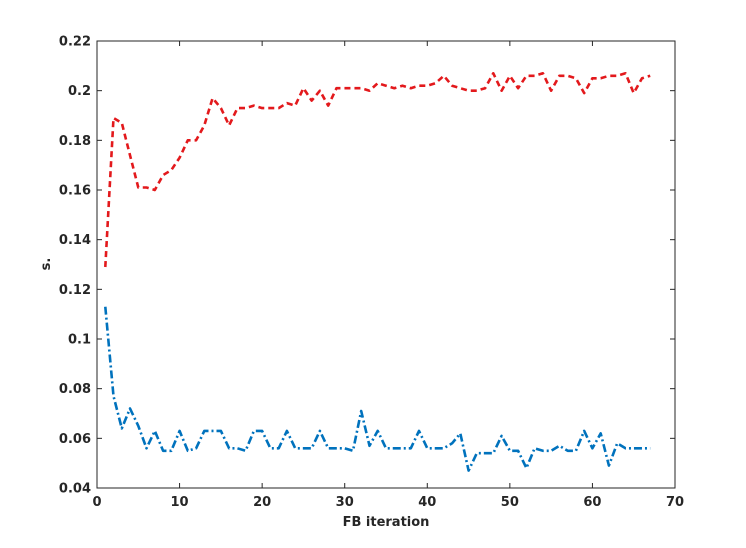  I want to click on y-tick-label: 0.1, so click(79, 340).